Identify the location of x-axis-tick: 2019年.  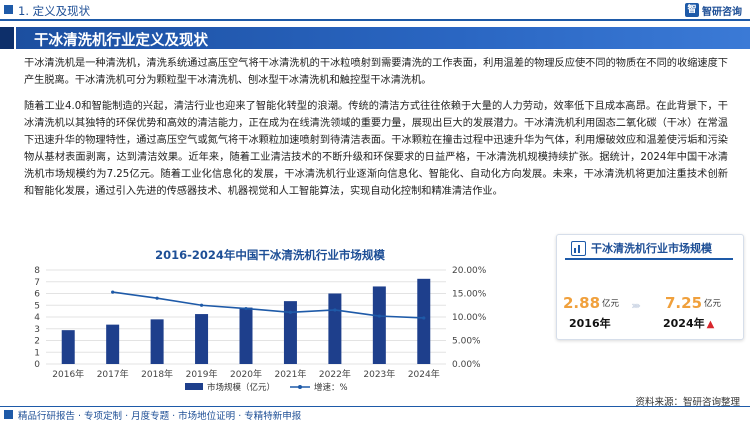
(202, 374).